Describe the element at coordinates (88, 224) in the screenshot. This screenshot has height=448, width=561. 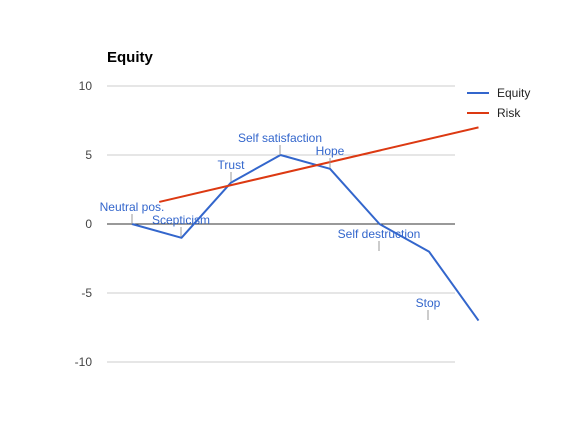
I see `y-tick-label: 0` at that location.